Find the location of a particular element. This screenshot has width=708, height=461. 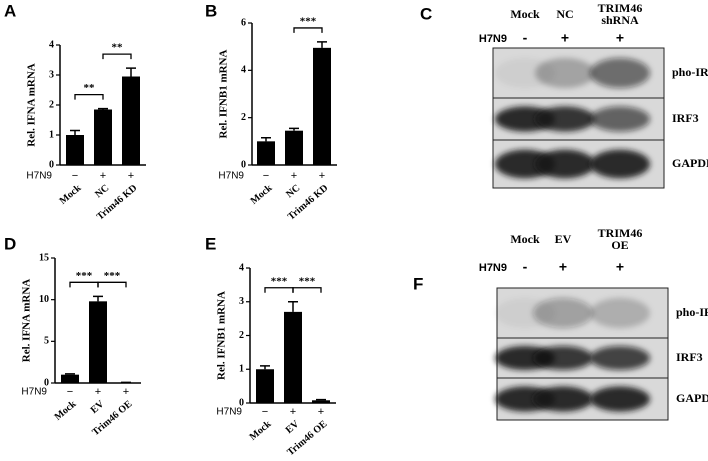

panel-label: B is located at coordinates (211, 10).